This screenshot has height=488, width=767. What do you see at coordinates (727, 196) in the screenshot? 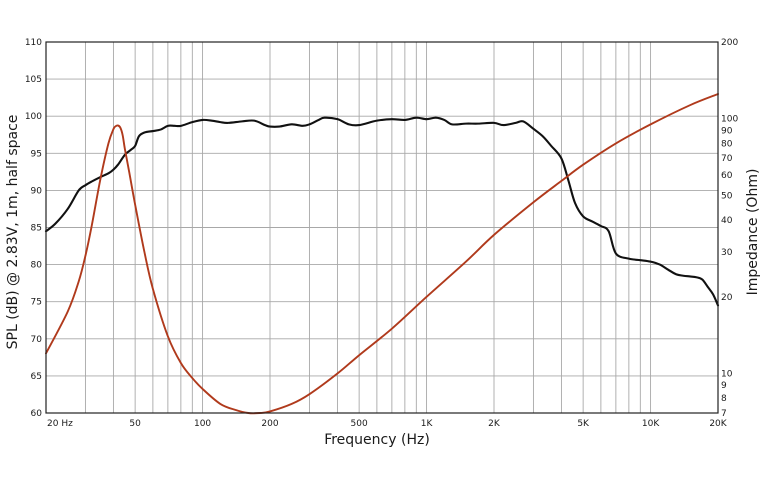
I see `y2-tick-label: 50` at bounding box center [727, 196].